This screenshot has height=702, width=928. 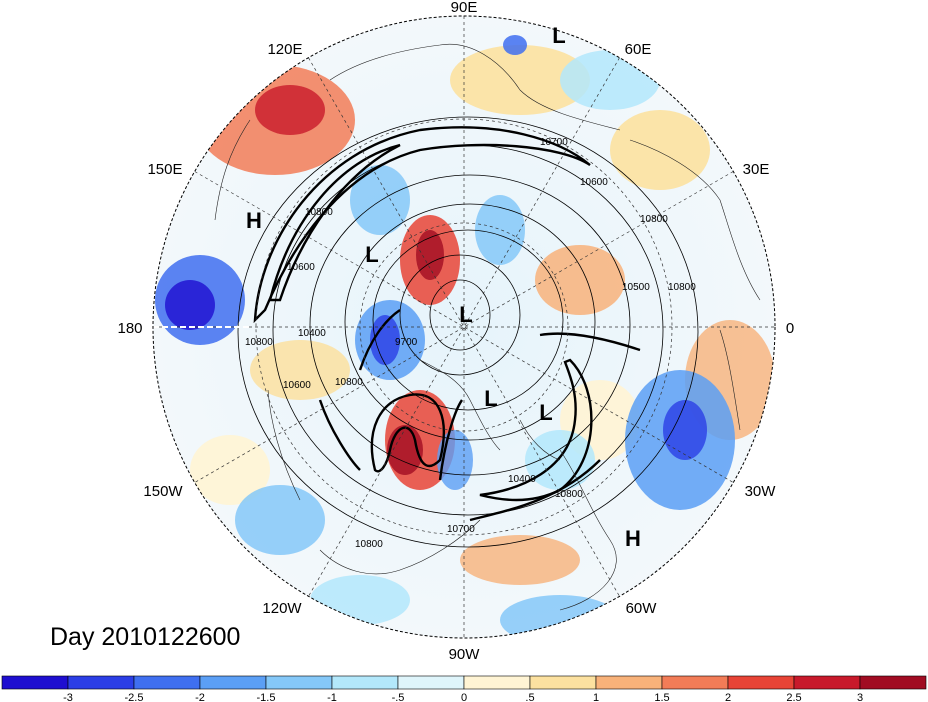 I want to click on colorbar-tick-label: 1, so click(x=596, y=697).